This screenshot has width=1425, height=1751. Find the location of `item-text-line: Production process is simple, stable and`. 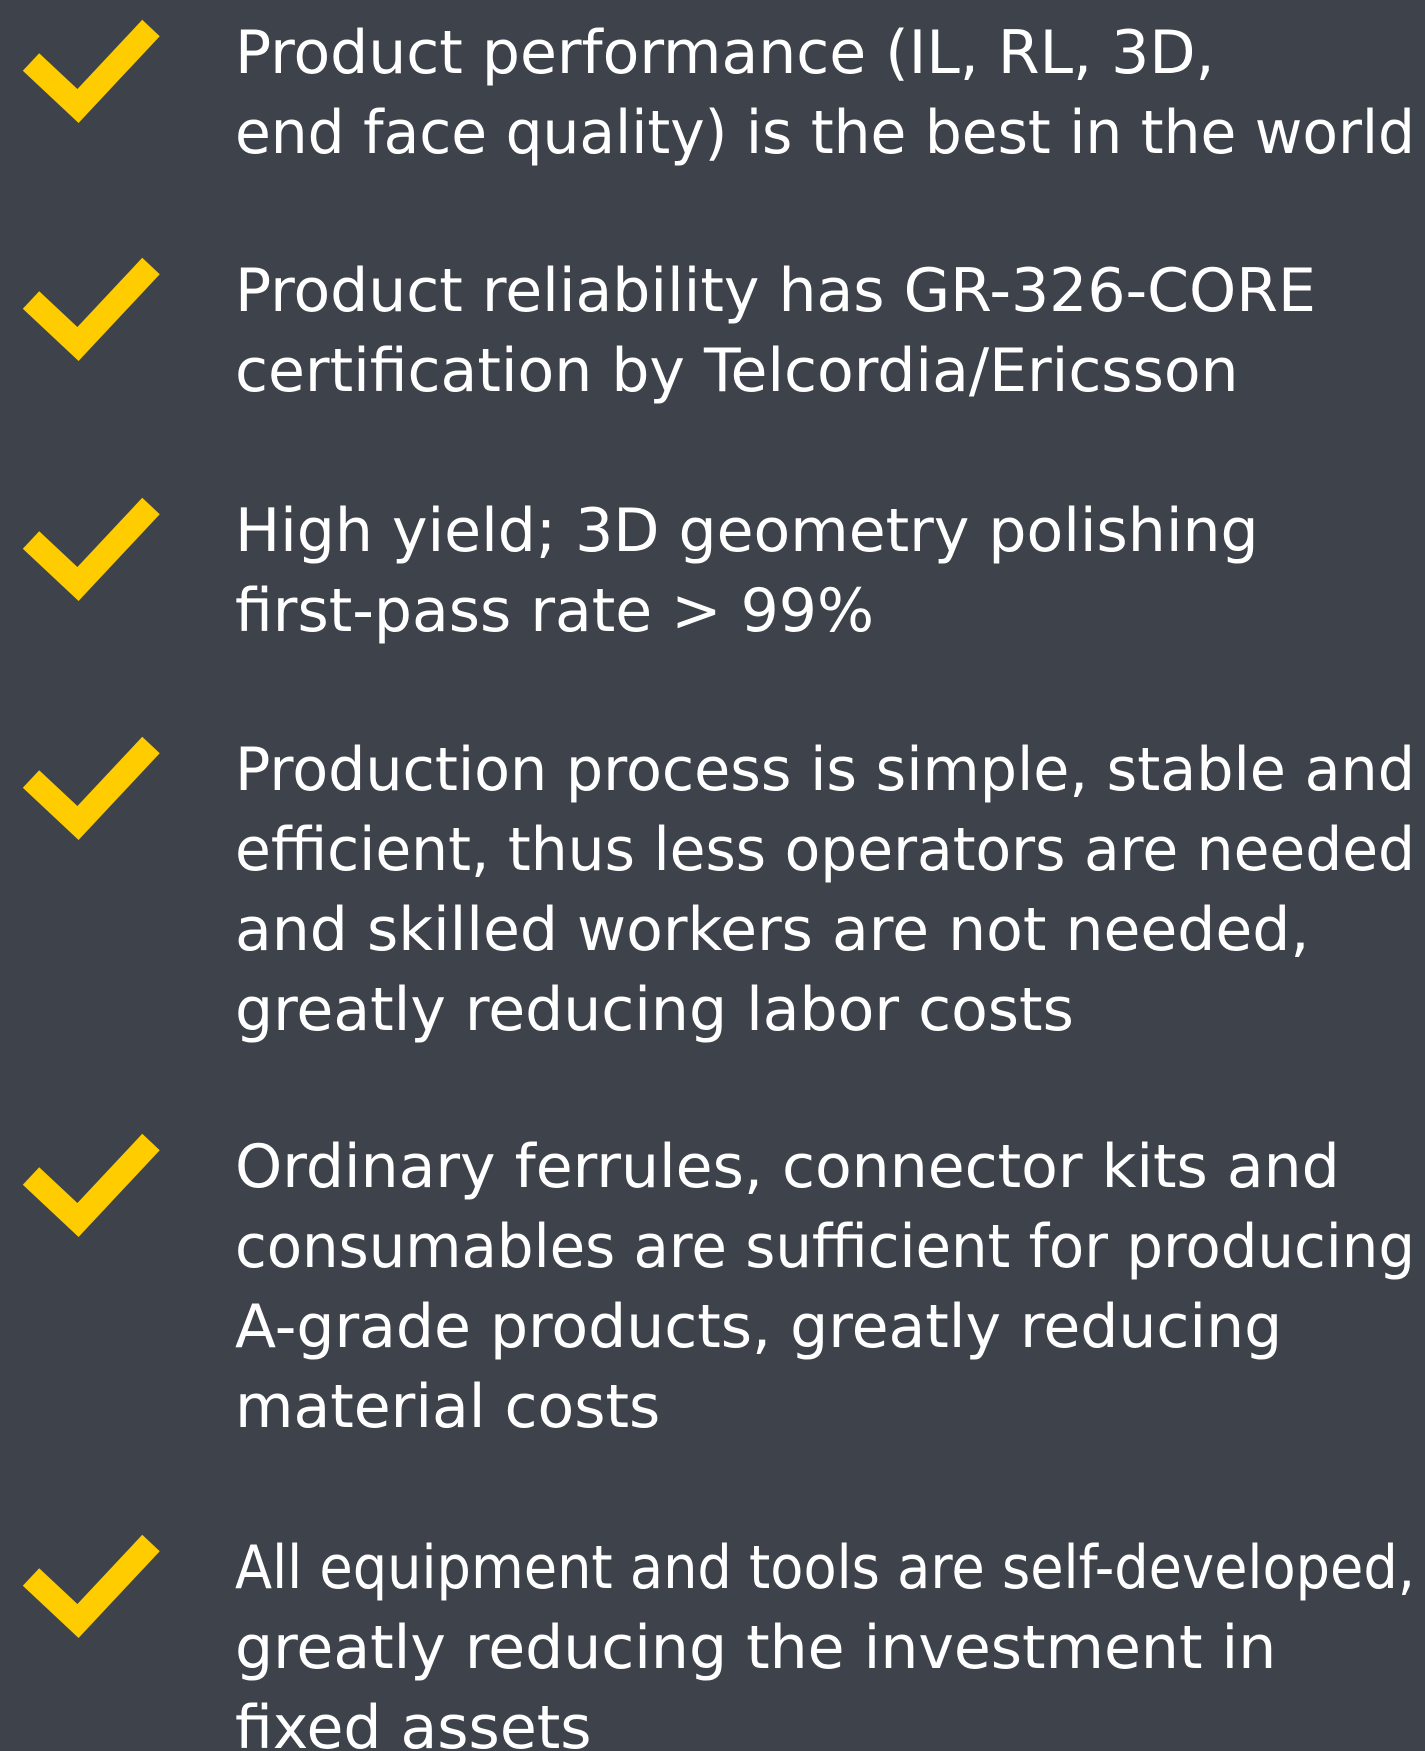

item-text-line: Production process is simple, stable and is located at coordinates (825, 770).